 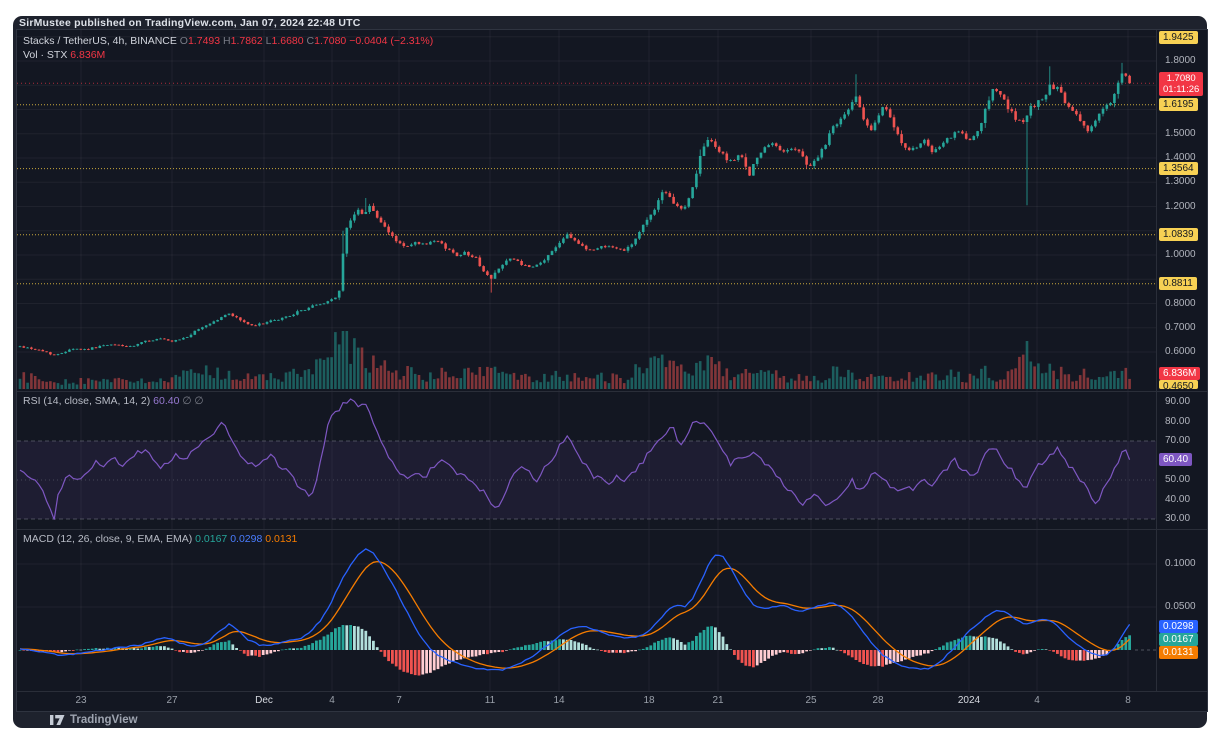 I want to click on footer-bar: TradingView, so click(x=77, y=720).